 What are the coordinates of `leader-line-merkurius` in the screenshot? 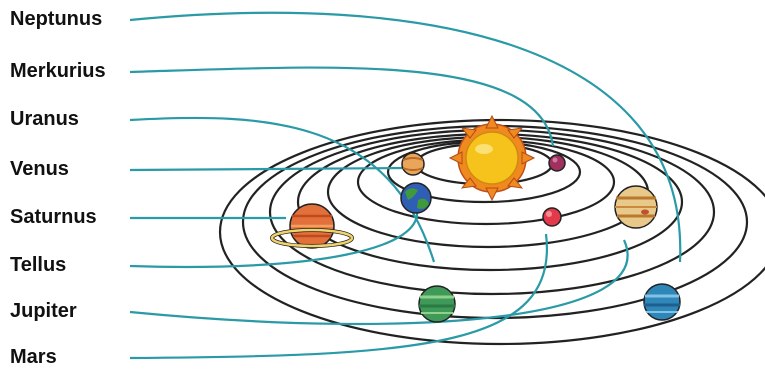 It's located at (342, 106).